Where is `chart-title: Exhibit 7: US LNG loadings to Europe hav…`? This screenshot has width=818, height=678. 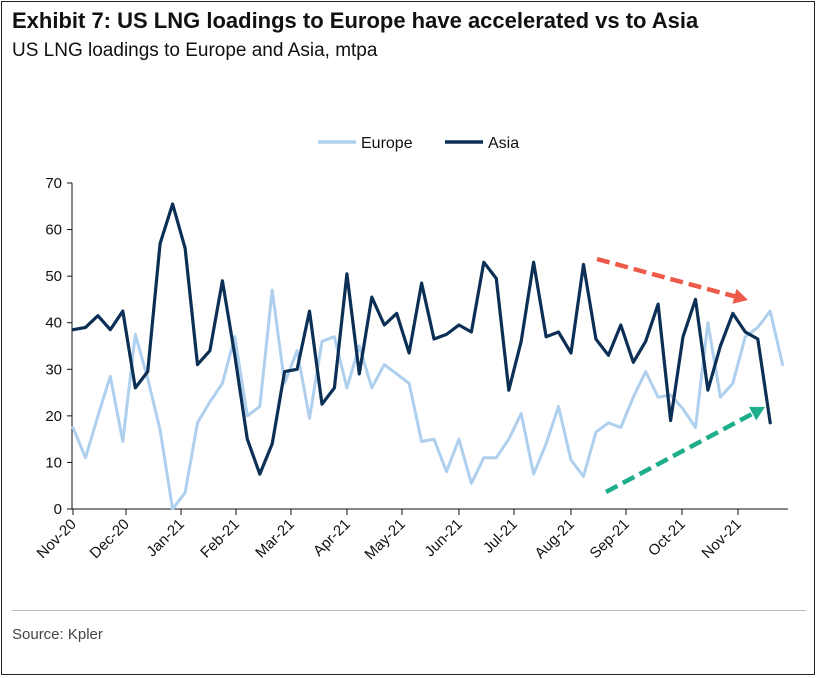
chart-title: Exhibit 7: US LNG loadings to Europe hav… is located at coordinates (355, 20).